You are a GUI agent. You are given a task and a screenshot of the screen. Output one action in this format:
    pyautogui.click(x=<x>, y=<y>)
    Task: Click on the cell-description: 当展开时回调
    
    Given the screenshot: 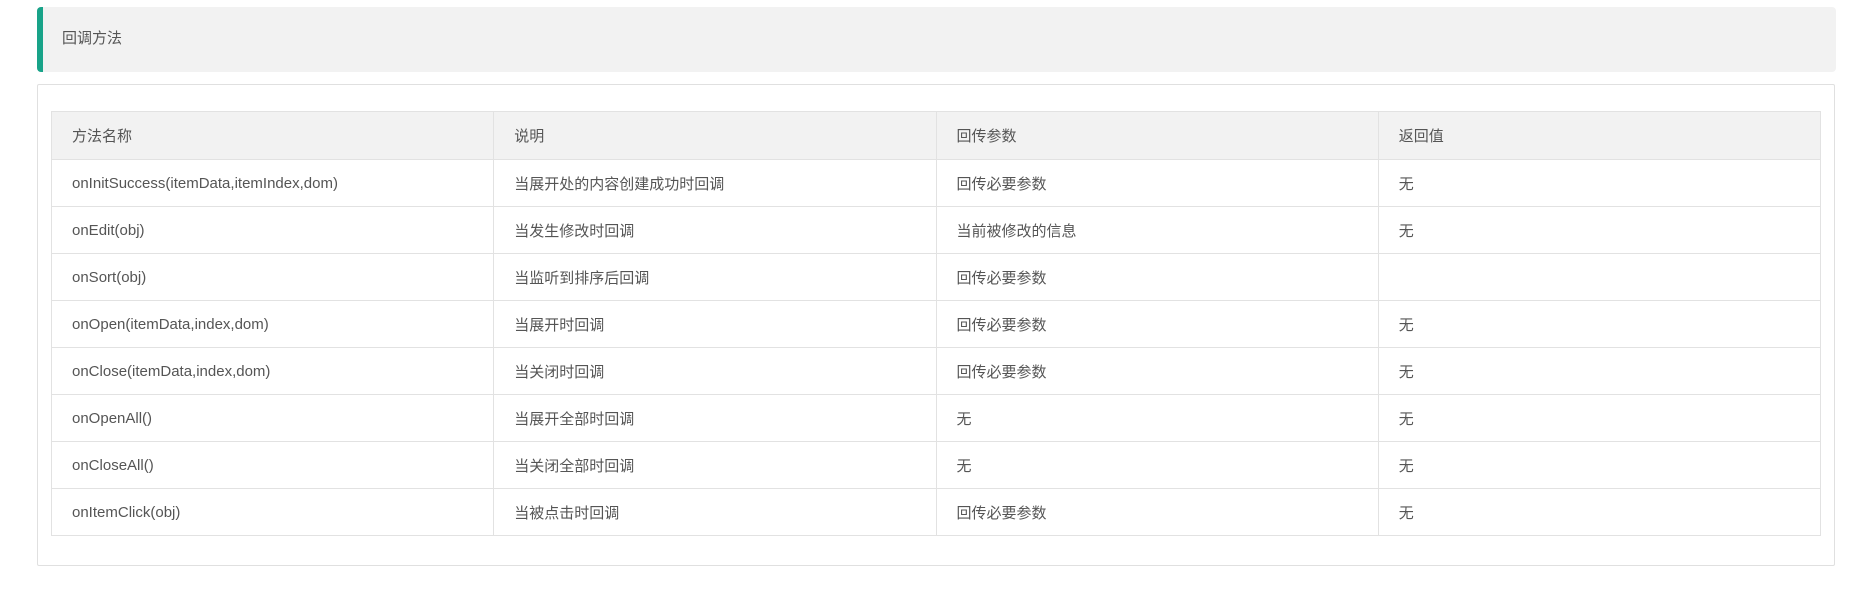 What is the action you would take?
    pyautogui.click(x=715, y=324)
    